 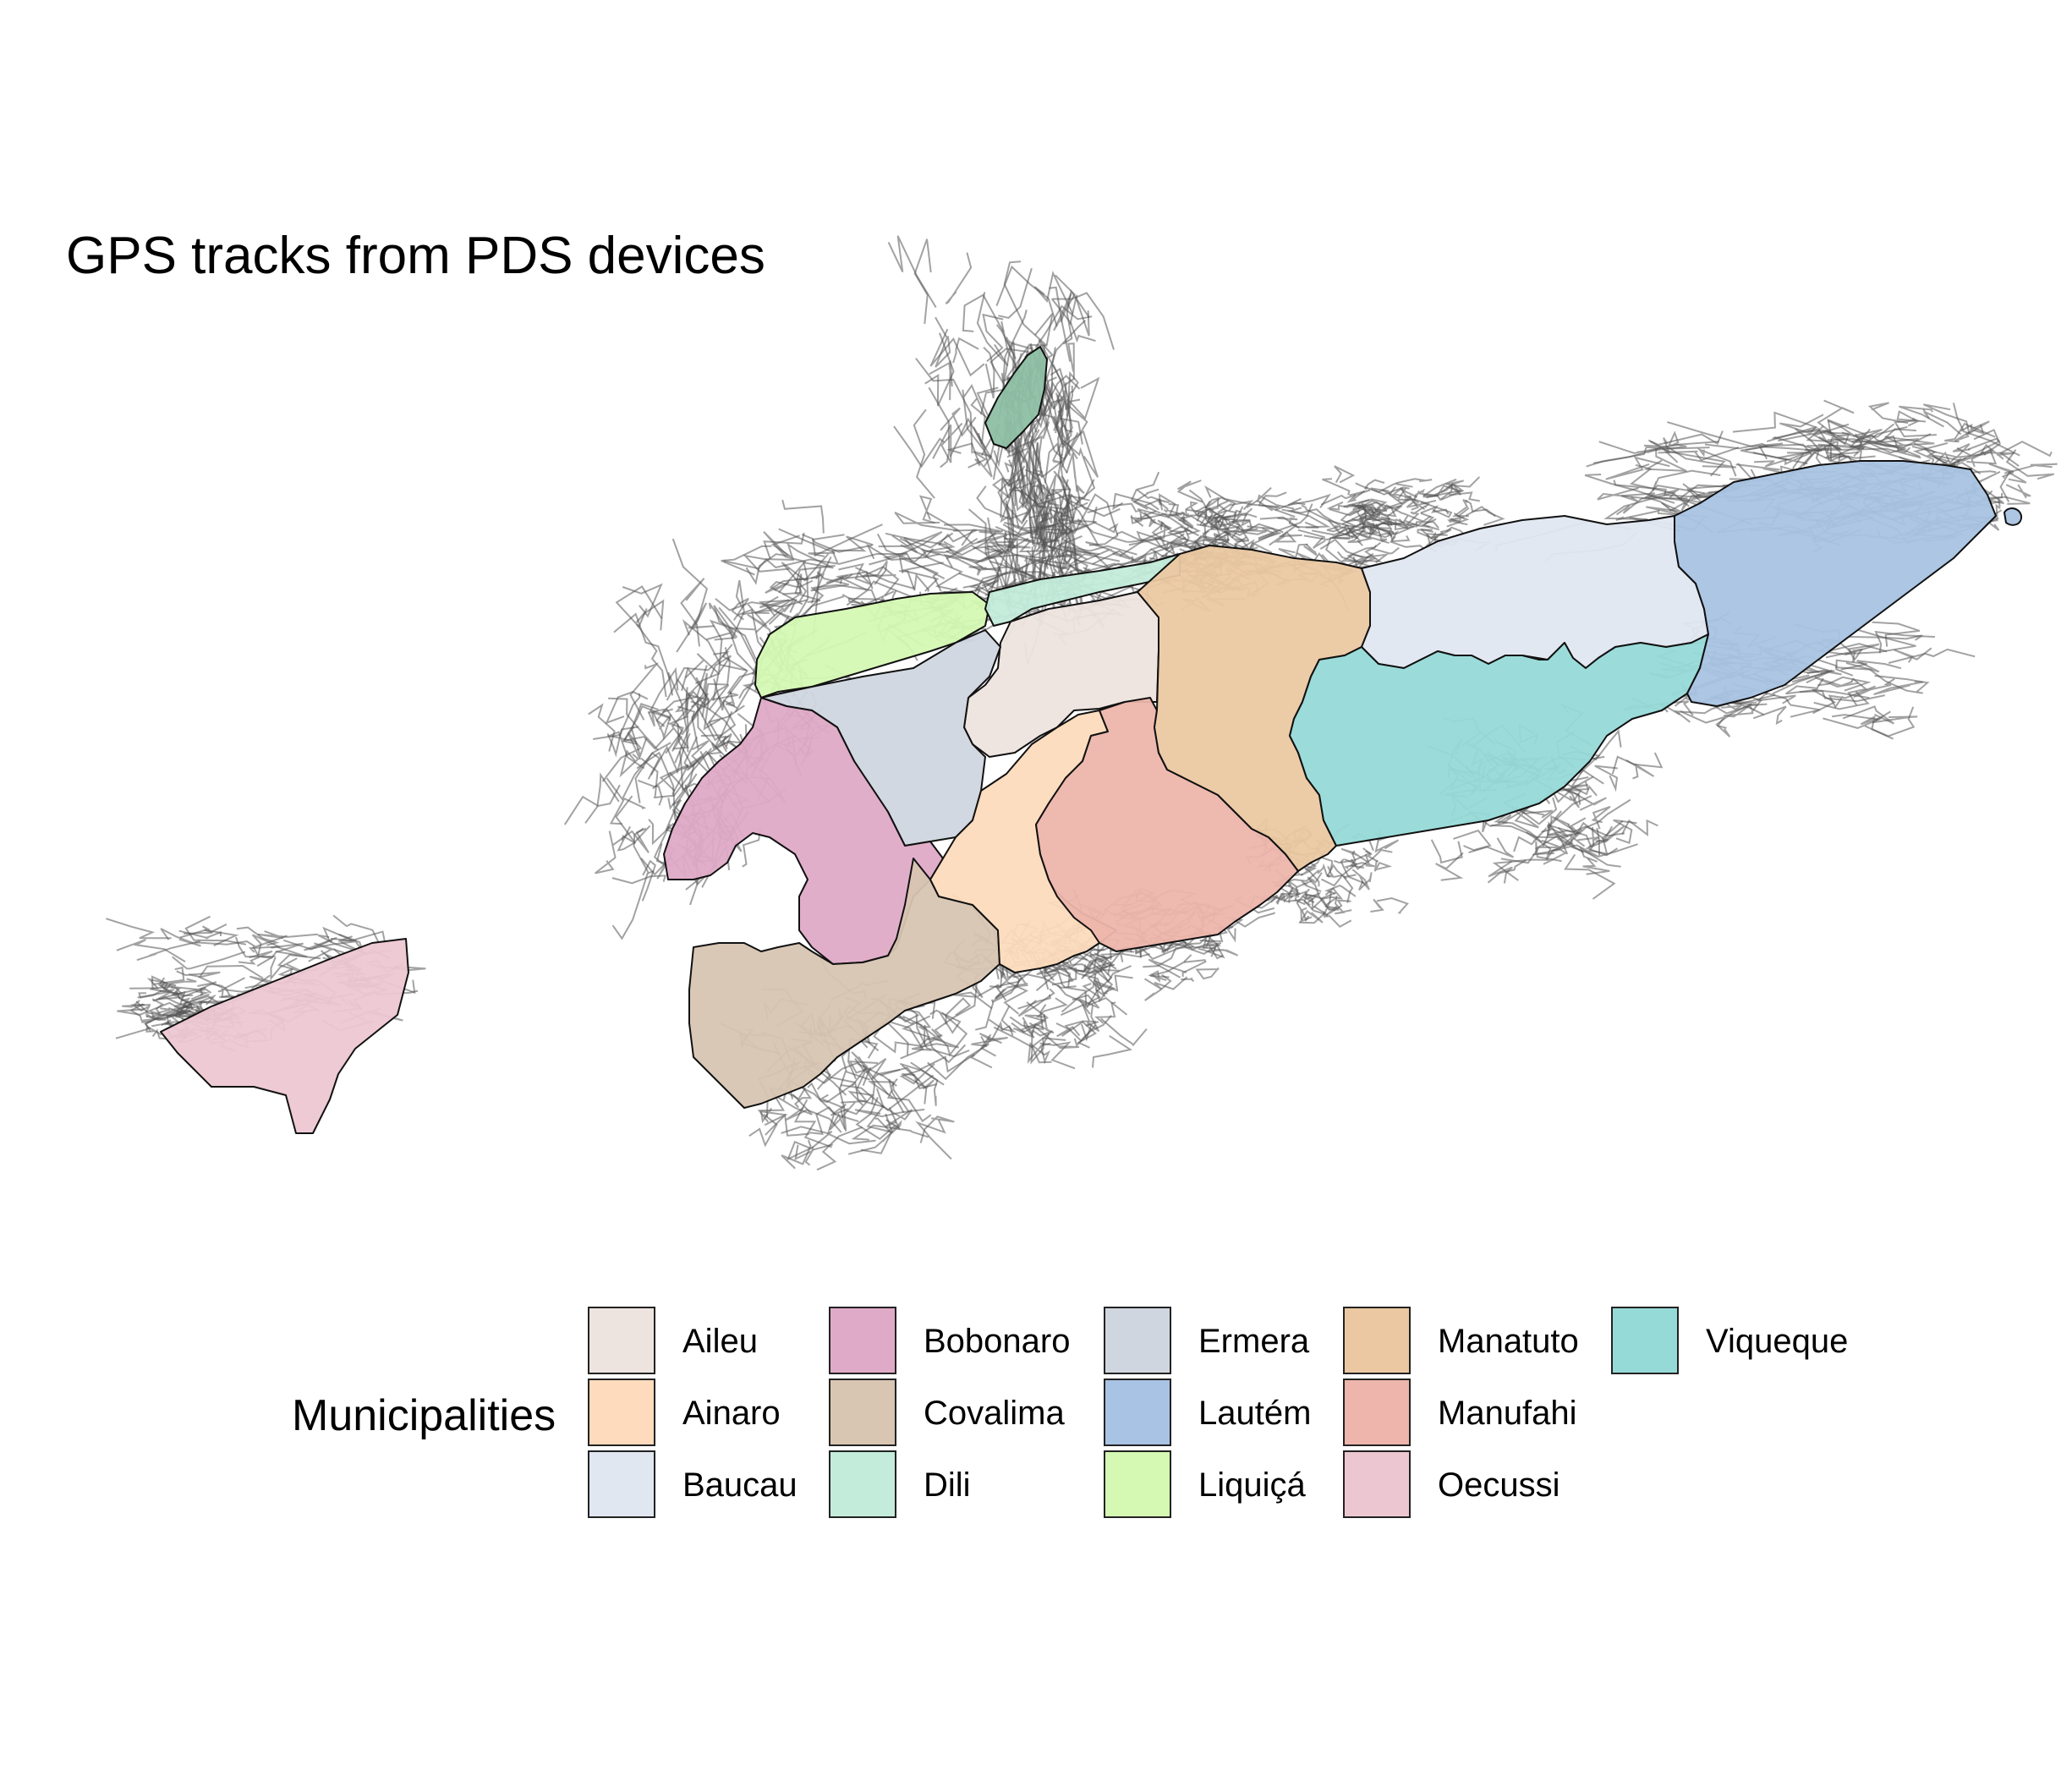 I want to click on region-atauro, so click(x=1016, y=397).